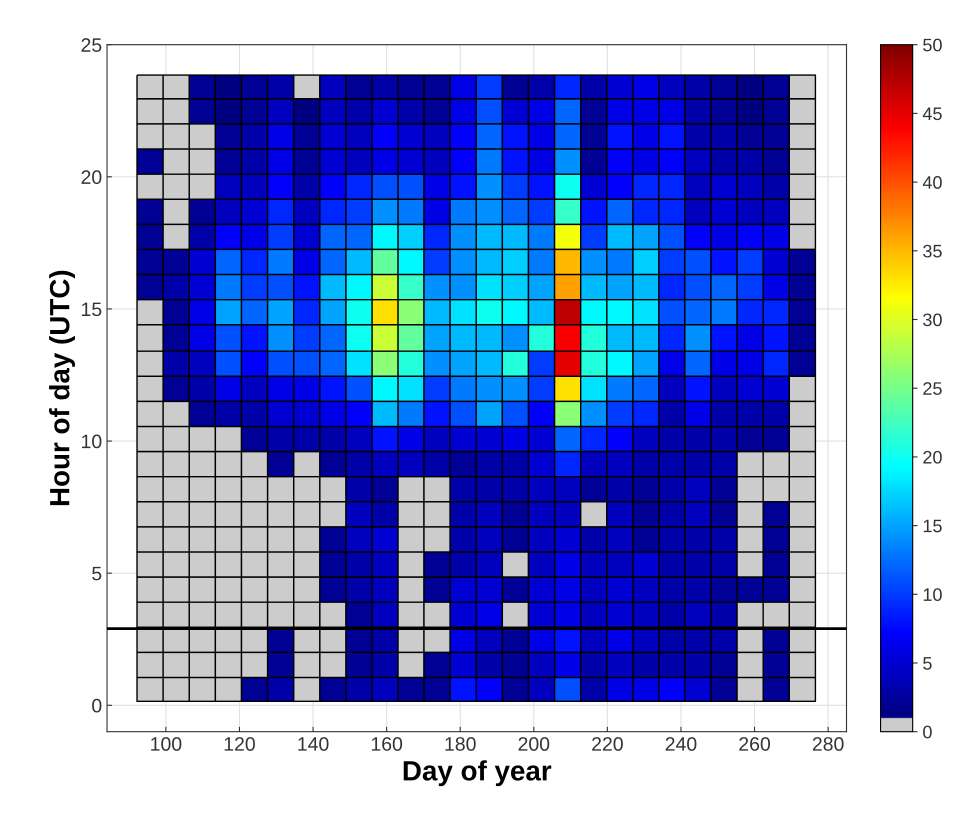 This screenshot has width=973, height=813. Describe the element at coordinates (239, 744) in the screenshot. I see `x-tick-label: 120` at that location.